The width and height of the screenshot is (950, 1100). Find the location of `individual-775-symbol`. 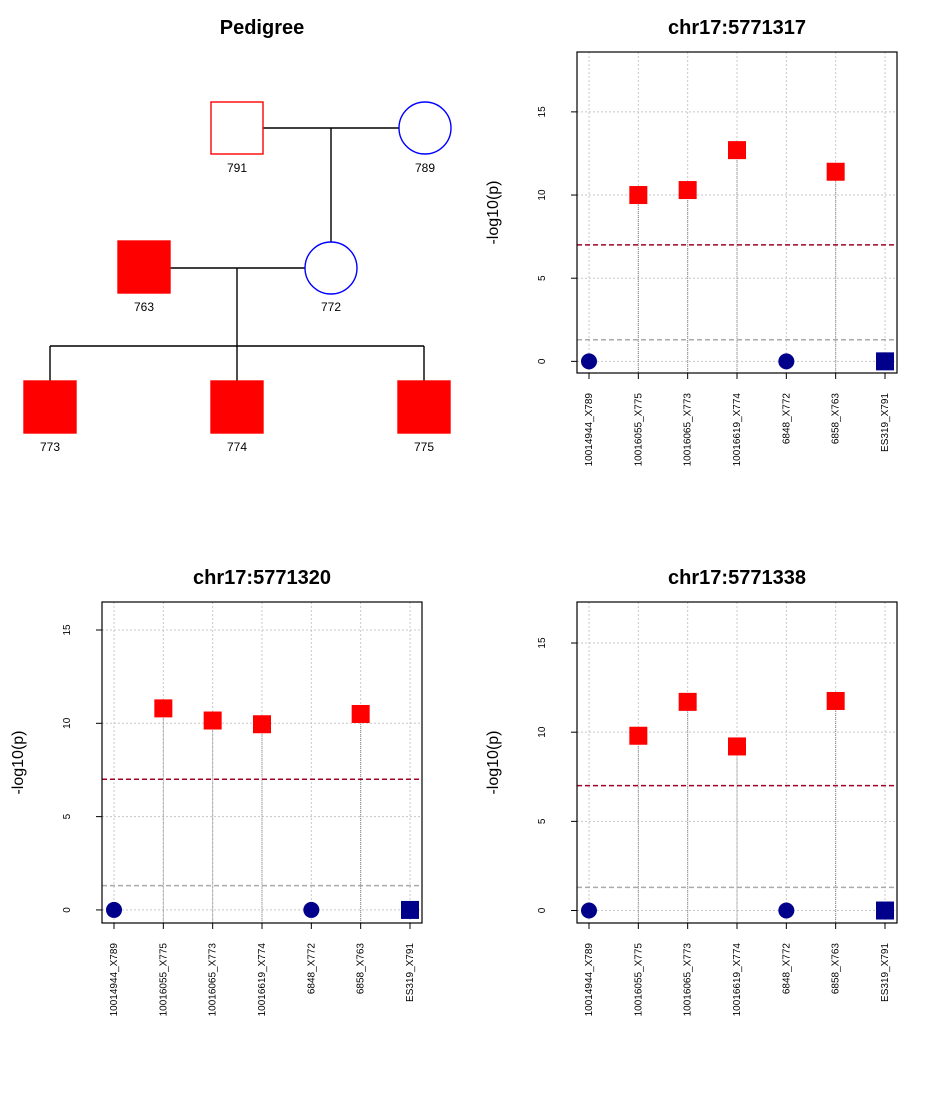

individual-775-symbol is located at coordinates (424, 407).